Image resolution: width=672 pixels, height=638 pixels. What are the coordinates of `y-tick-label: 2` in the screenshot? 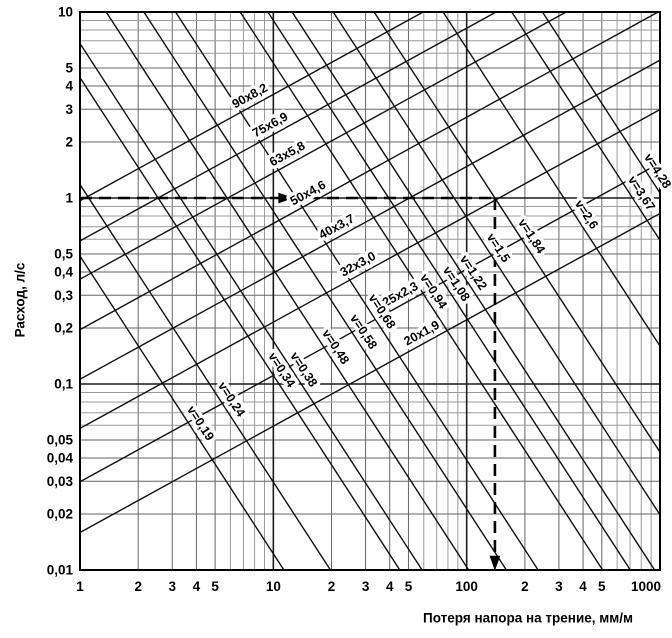 It's located at (69, 142).